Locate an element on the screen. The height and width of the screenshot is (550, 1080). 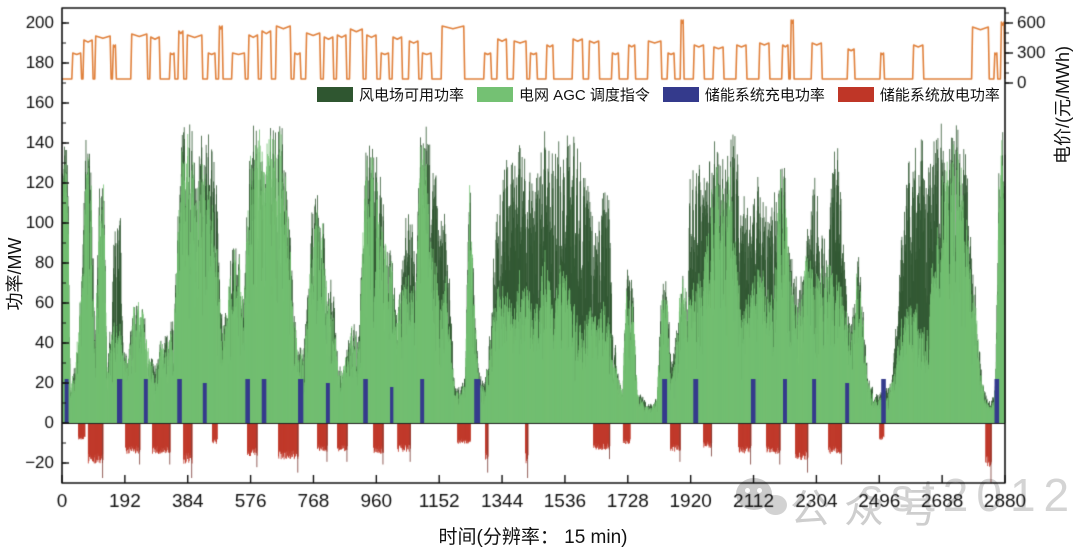
legend-label: 储能系统放电功率 is located at coordinates (939, 95).